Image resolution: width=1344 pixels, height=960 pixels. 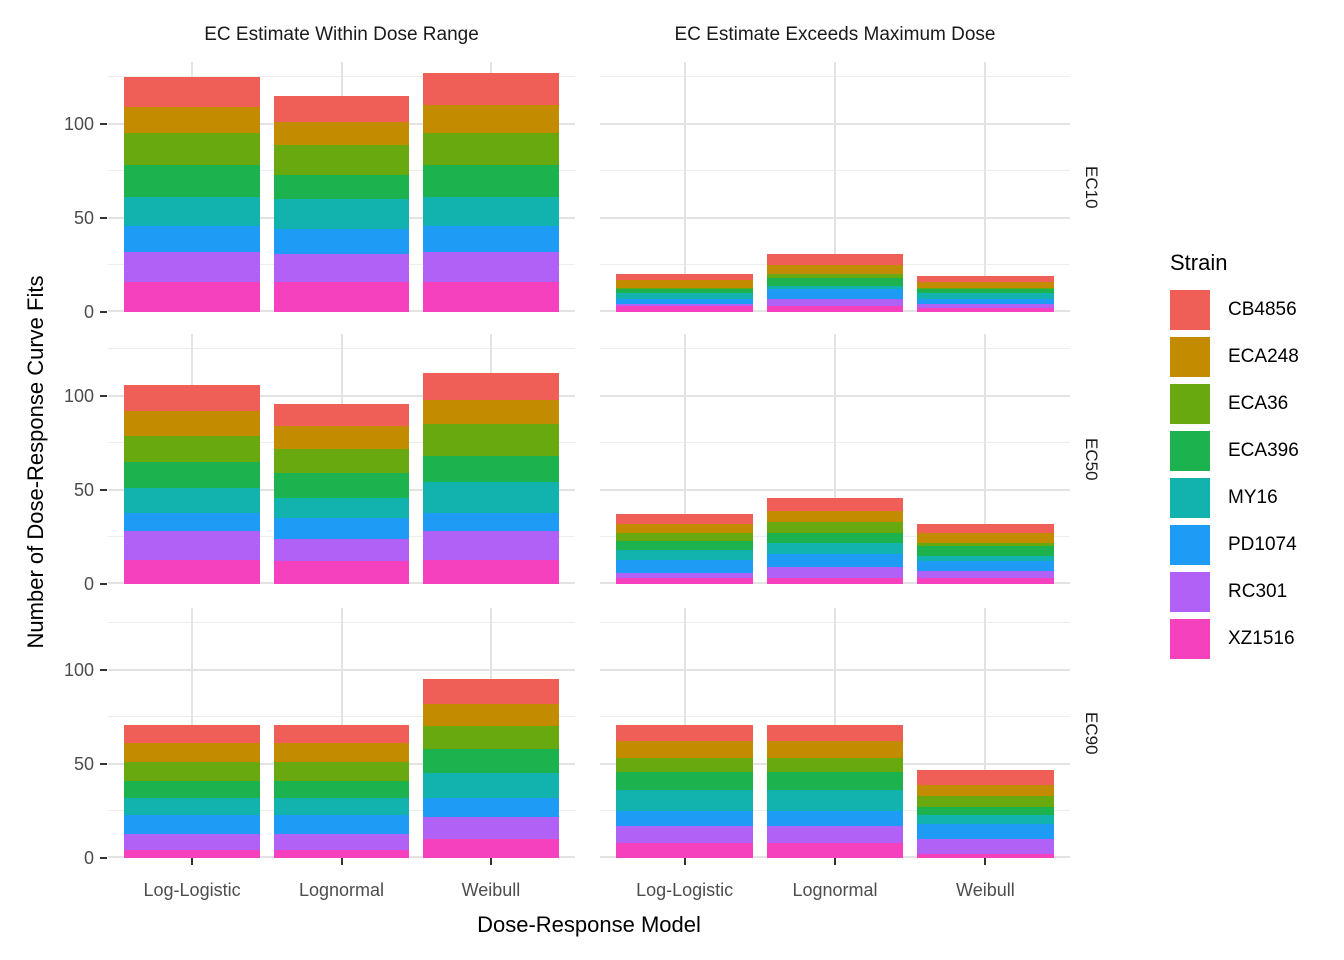 I want to click on legend-swatch-MY16, so click(x=1190, y=498).